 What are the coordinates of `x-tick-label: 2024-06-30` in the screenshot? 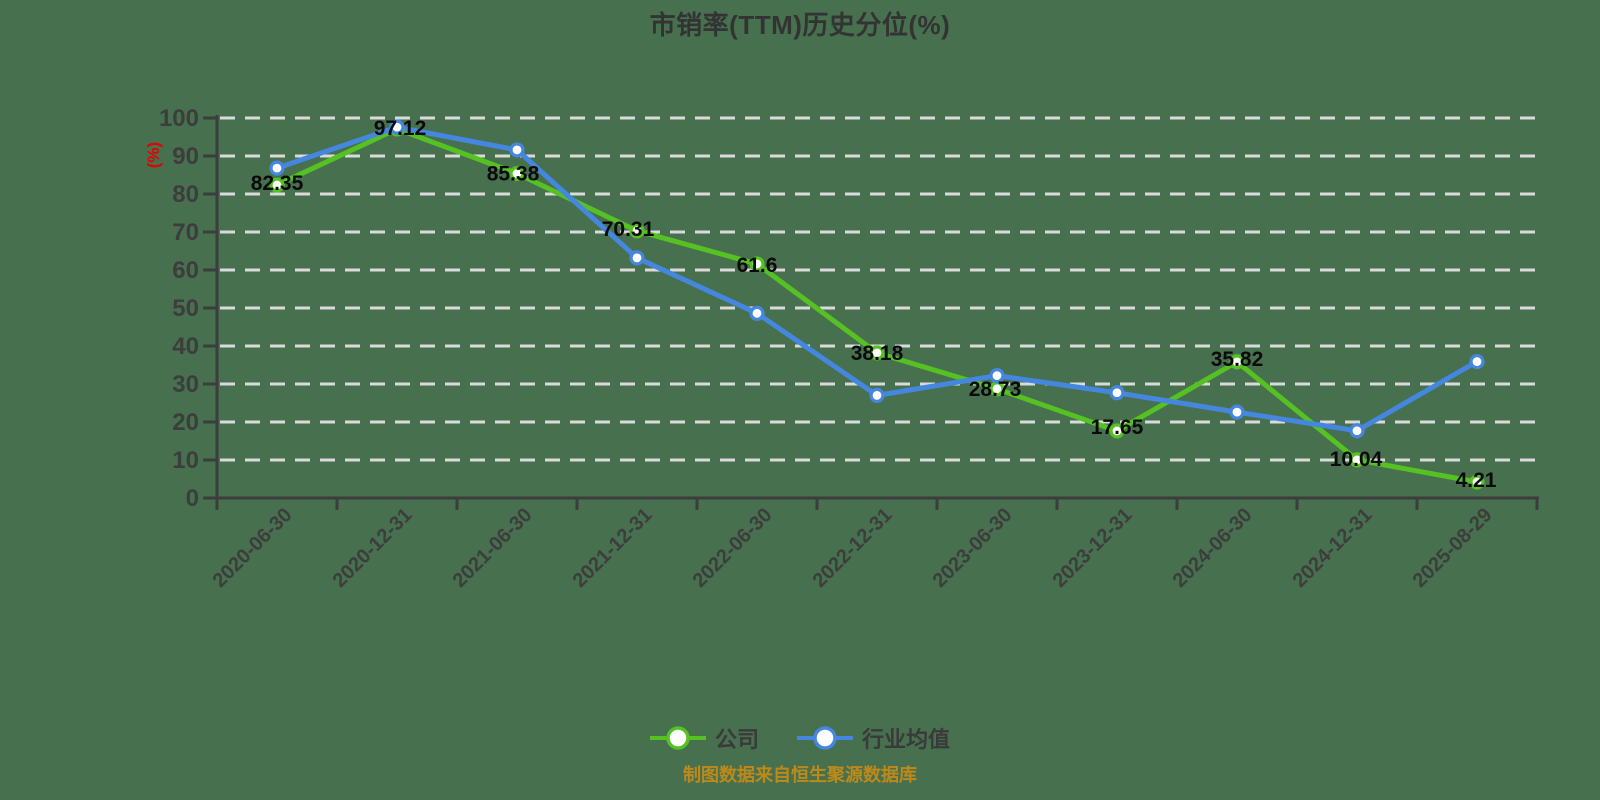 It's located at (1213, 548).